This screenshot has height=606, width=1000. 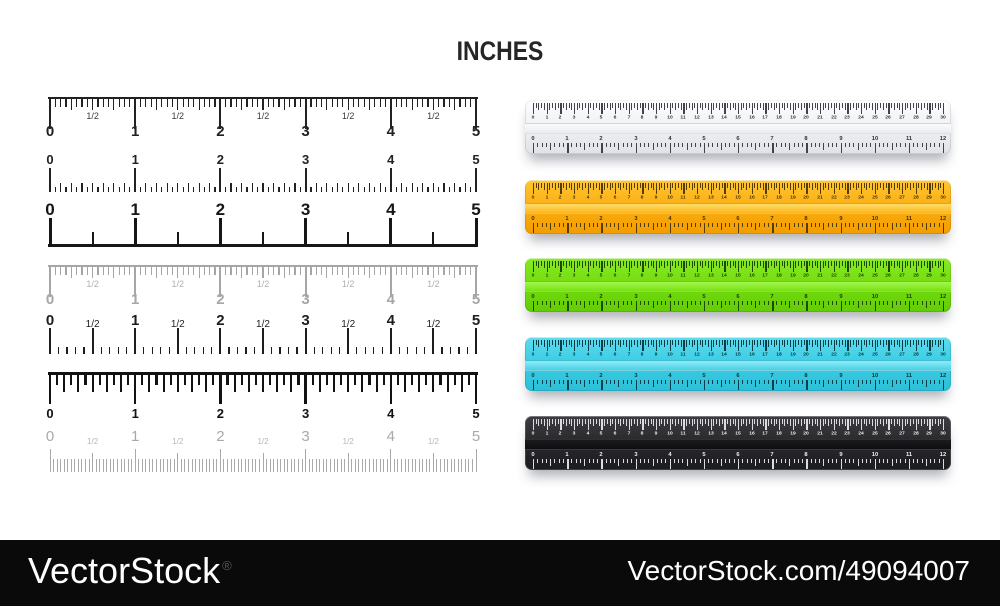 What do you see at coordinates (874, 353) in the screenshot?
I see `scale-number: 25` at bounding box center [874, 353].